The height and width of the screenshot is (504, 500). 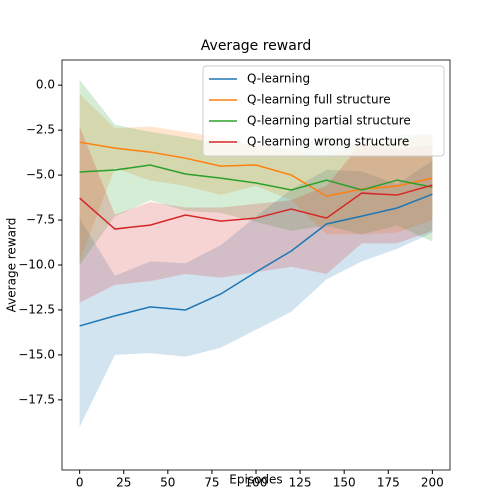 I want to click on y-tick-label: −5.0, so click(x=40, y=175).